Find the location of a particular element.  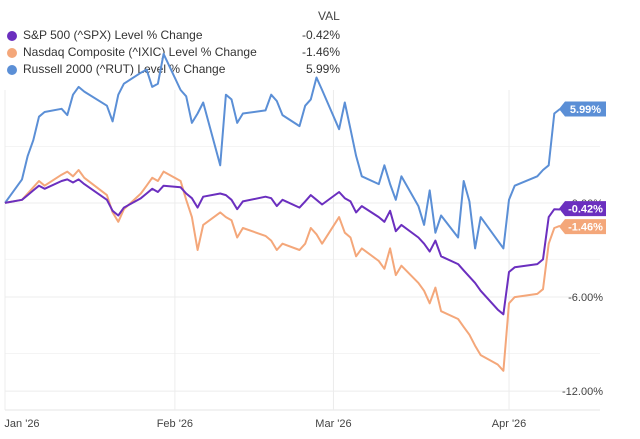

legend-value-ixic: -1.46% is located at coordinates (320, 52).